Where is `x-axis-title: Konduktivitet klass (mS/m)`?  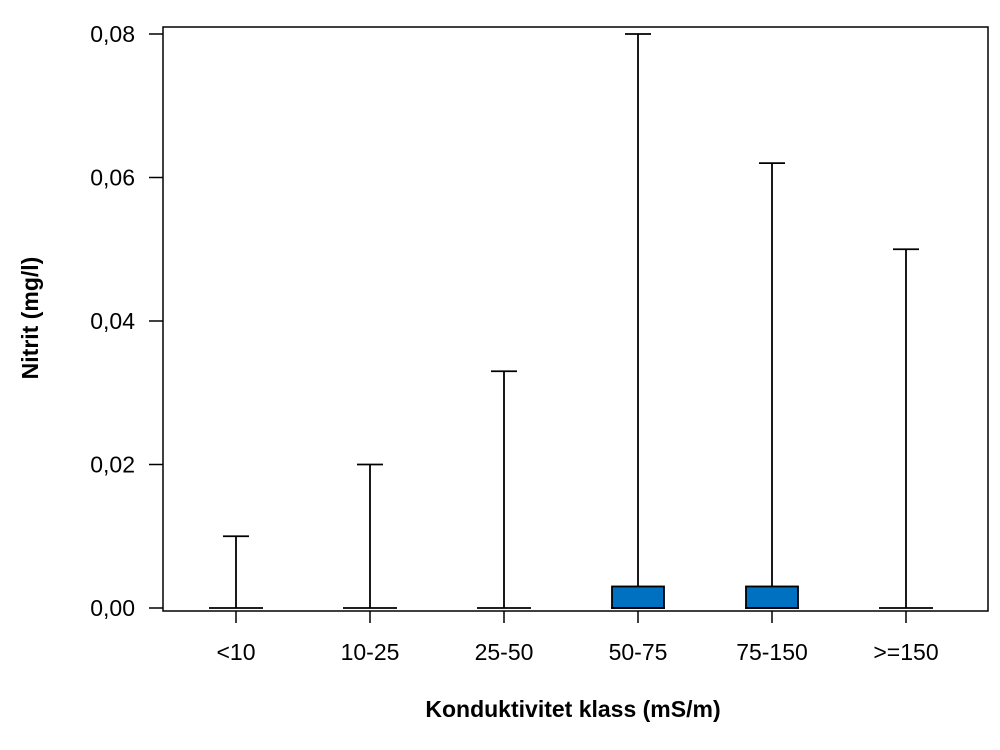 x-axis-title: Konduktivitet klass (mS/m) is located at coordinates (572, 709).